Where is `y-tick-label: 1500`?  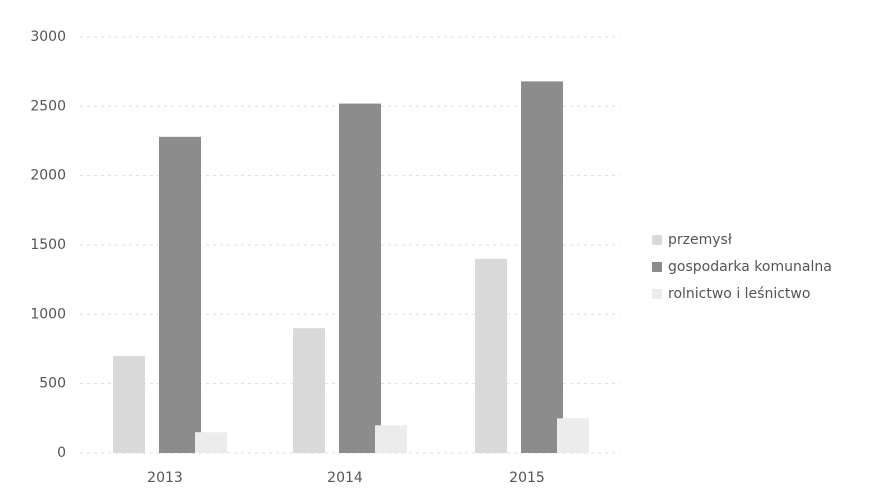
y-tick-label: 1500 is located at coordinates (48, 245).